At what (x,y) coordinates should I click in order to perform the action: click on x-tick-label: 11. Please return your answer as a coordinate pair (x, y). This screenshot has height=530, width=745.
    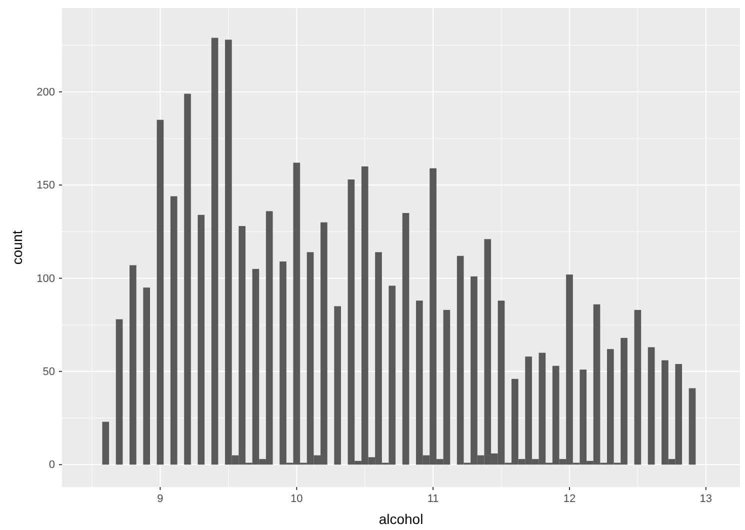
    Looking at the image, I should click on (433, 498).